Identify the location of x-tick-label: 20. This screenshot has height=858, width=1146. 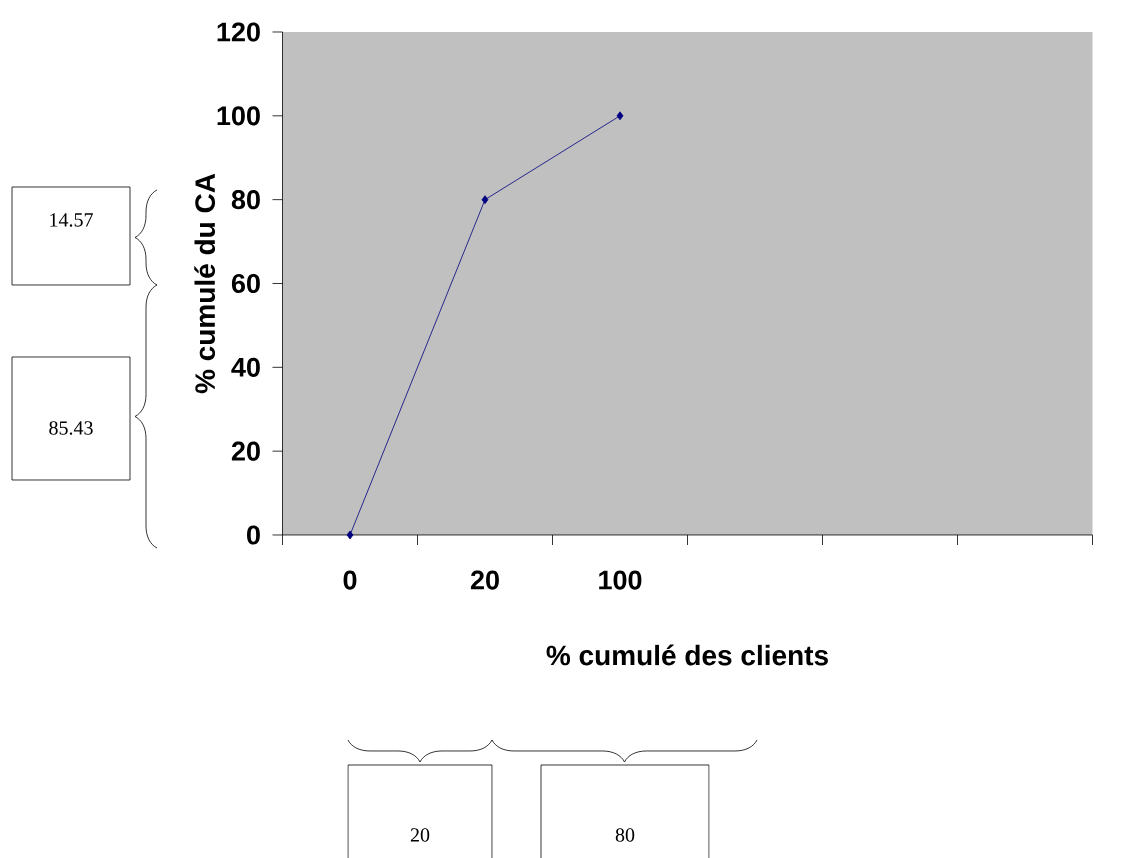
(484, 580).